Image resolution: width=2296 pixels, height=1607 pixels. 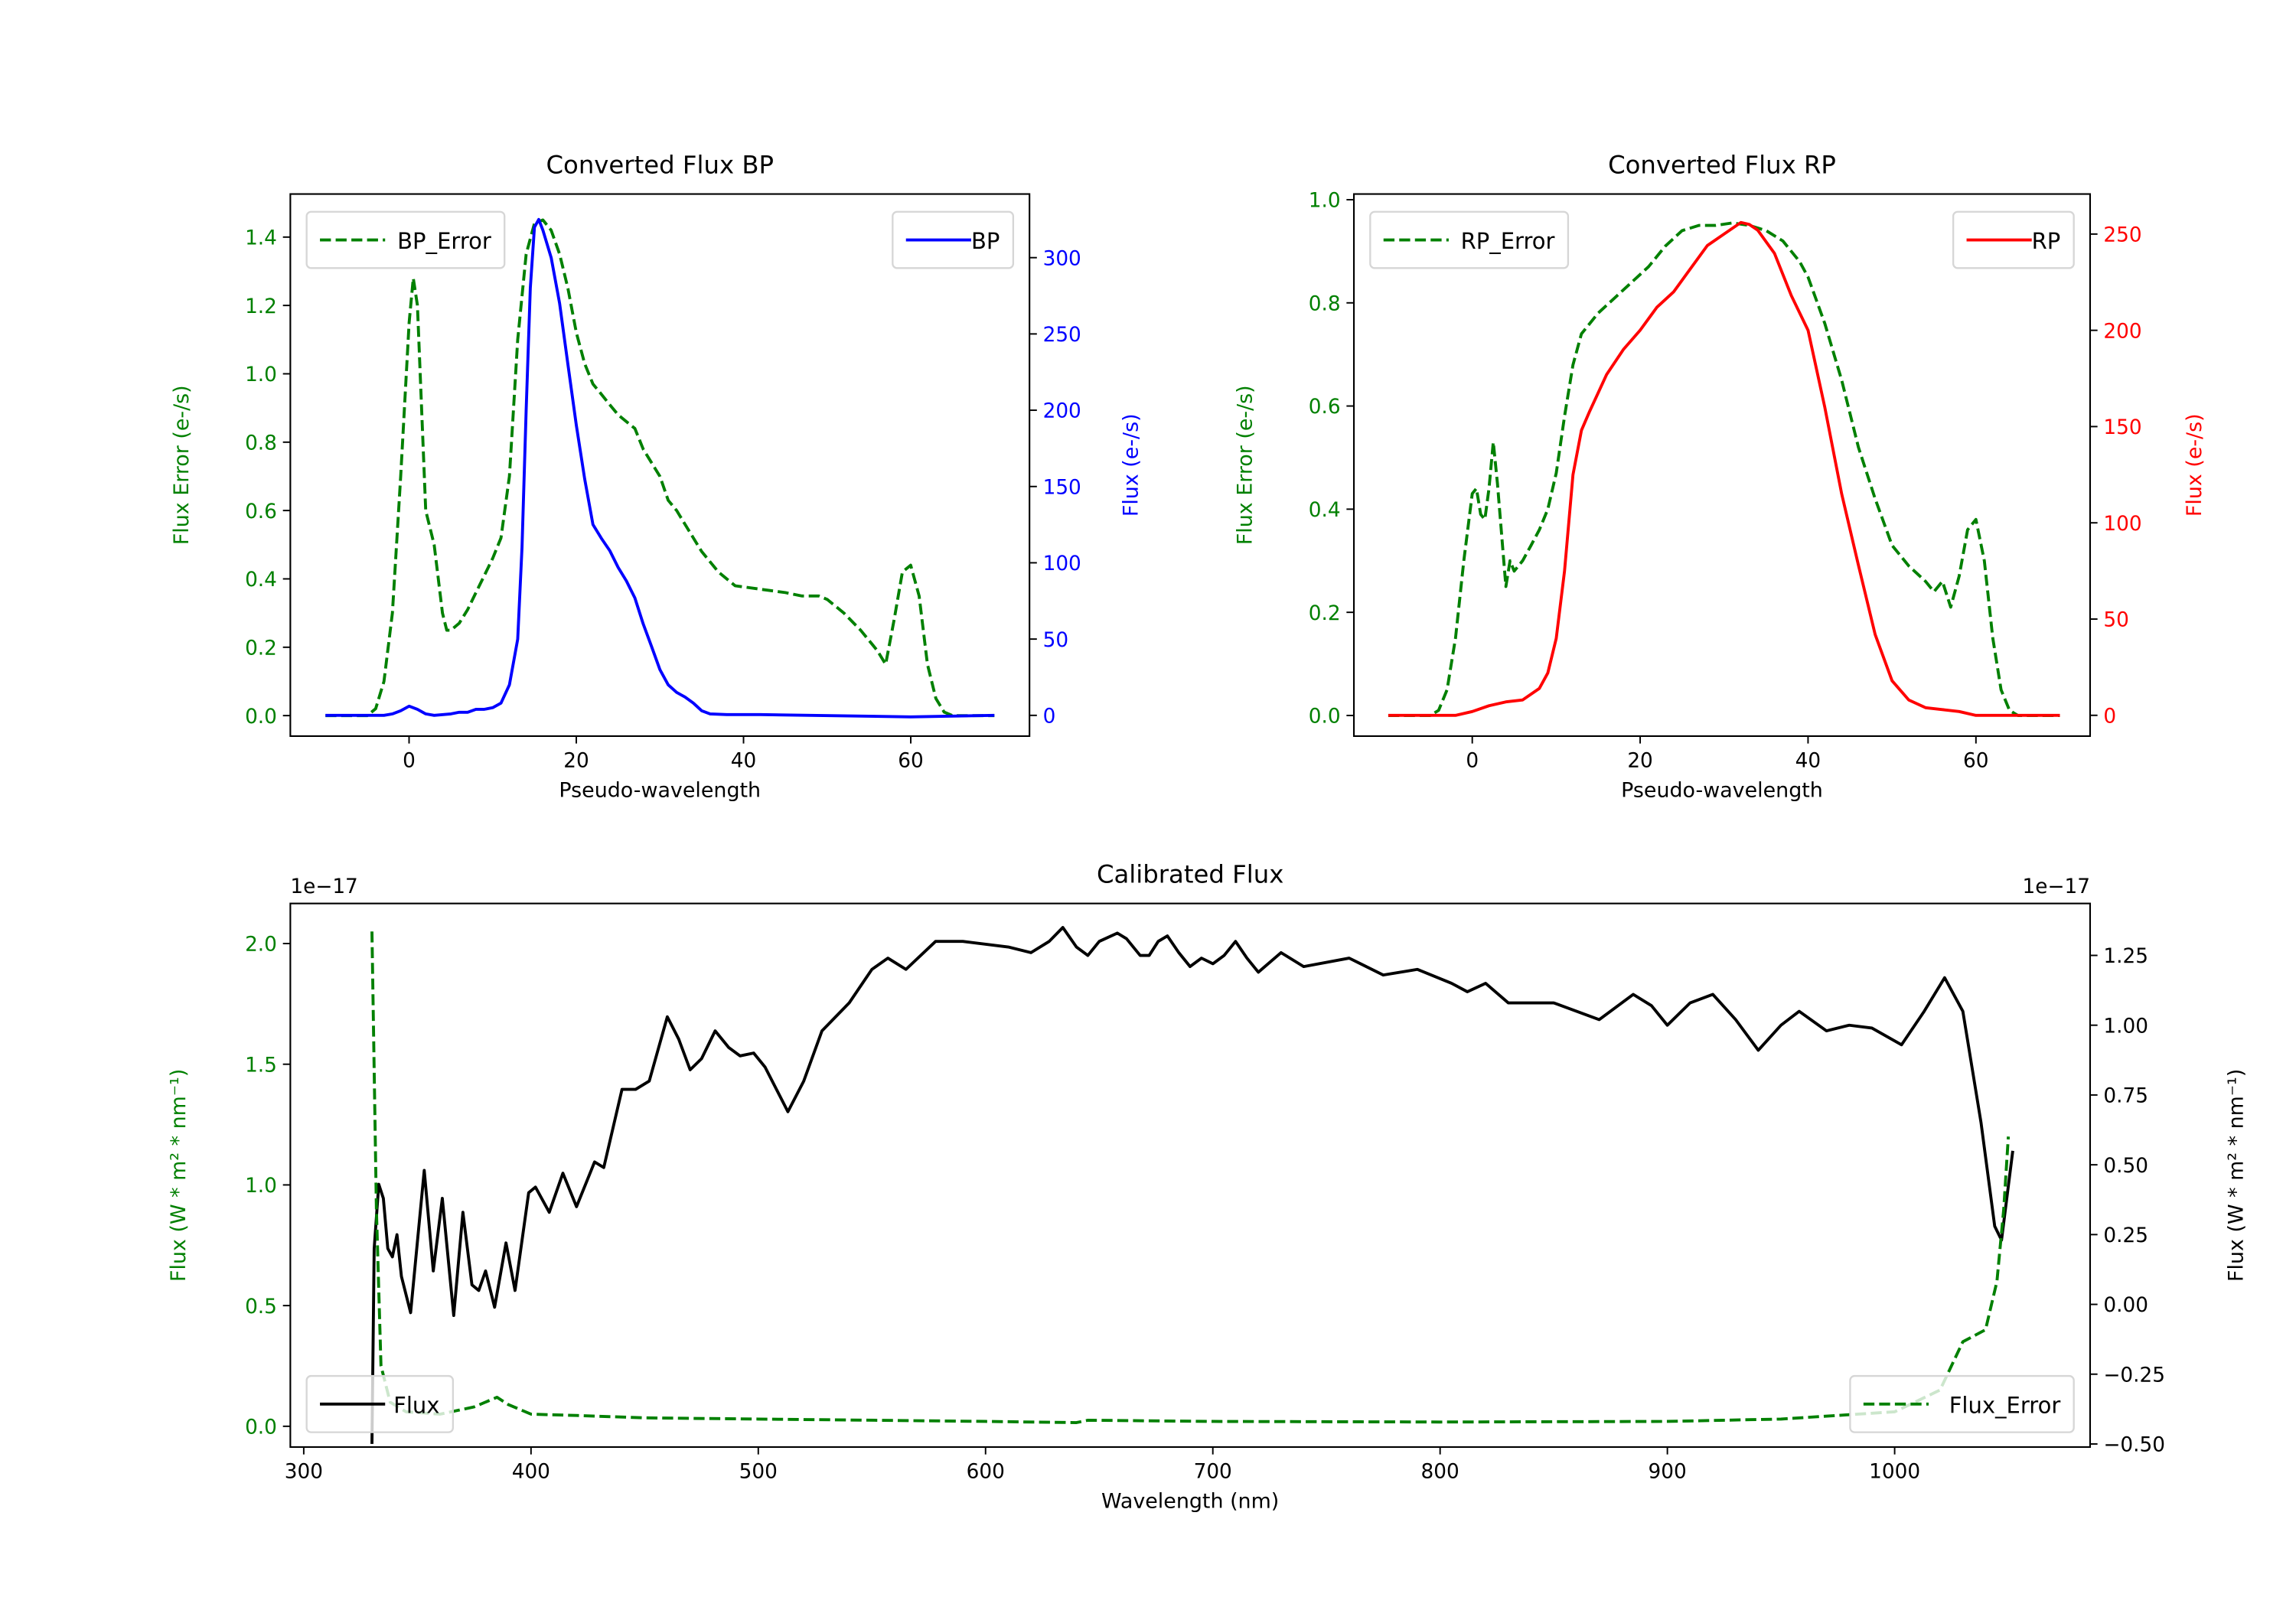 What do you see at coordinates (416, 1405) in the screenshot?
I see `legend-label: Flux` at bounding box center [416, 1405].